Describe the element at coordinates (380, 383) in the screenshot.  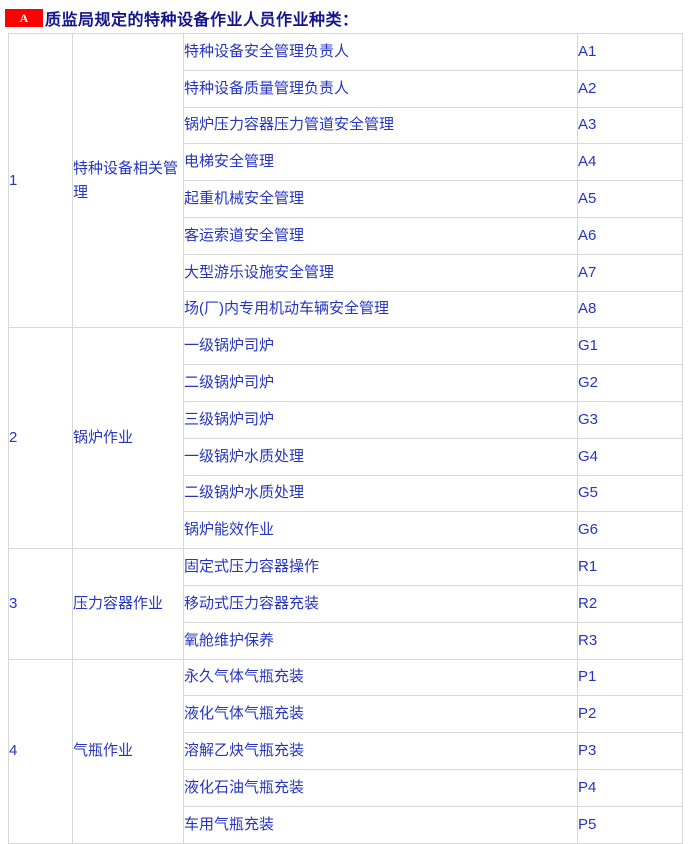
I see `item-name-cell: 二级锅炉司炉` at that location.